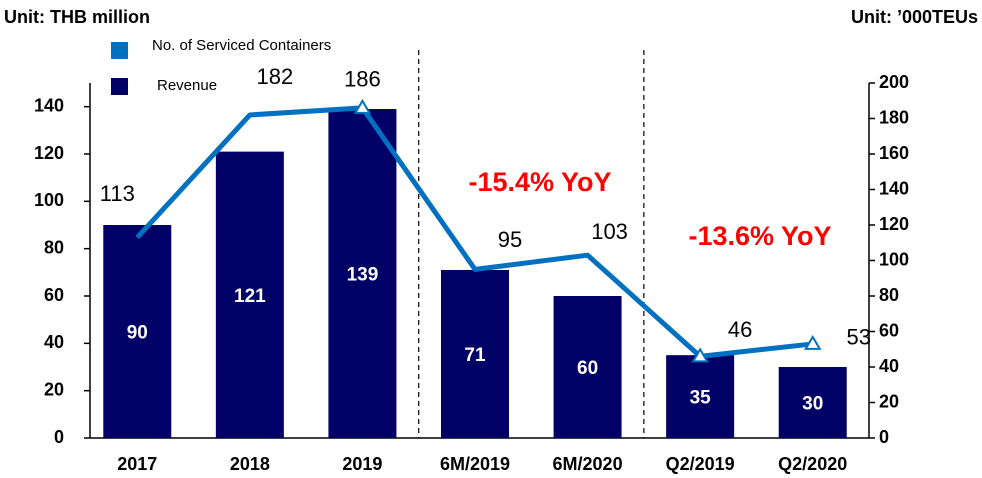 This screenshot has width=982, height=478. I want to click on y2-tick-label: 40, so click(889, 366).